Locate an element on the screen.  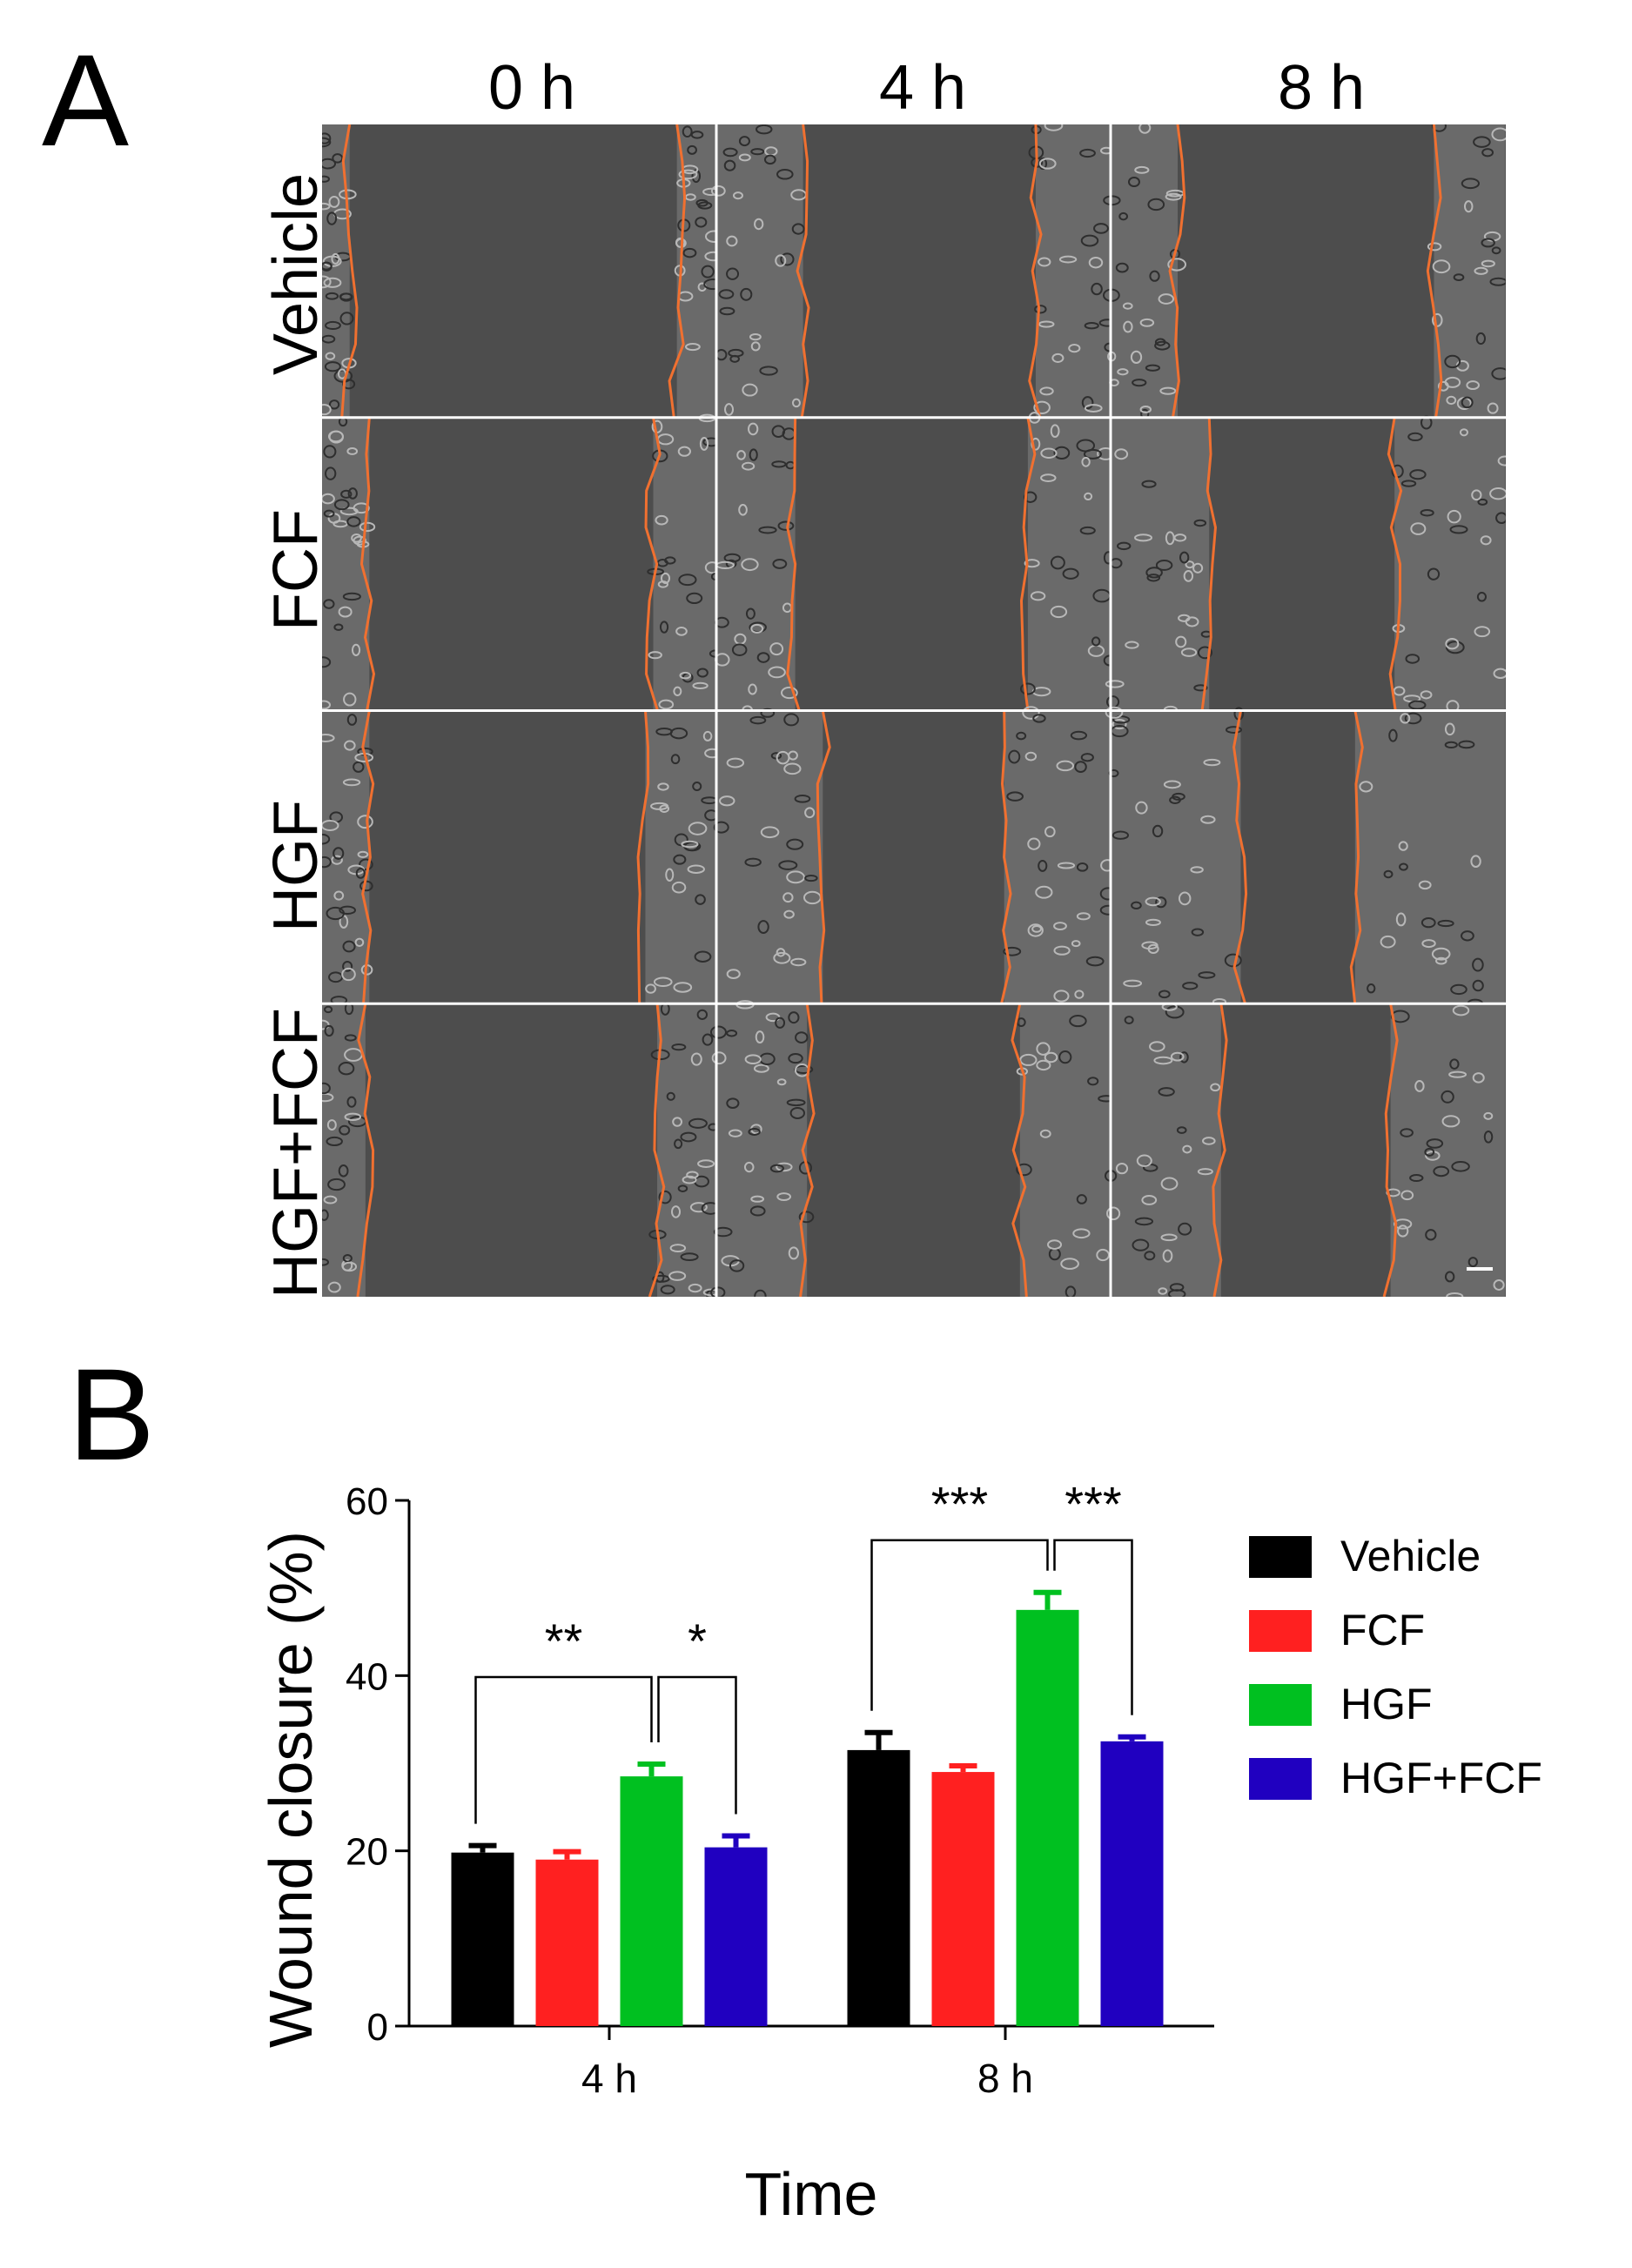
x-tick-label: 4 h is located at coordinates (609, 2078).